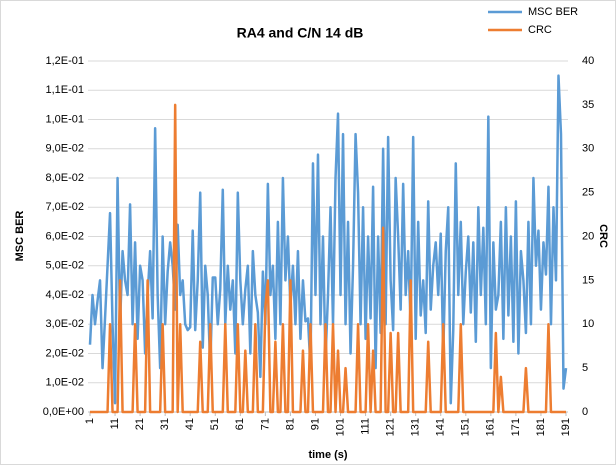 This screenshot has width=616, height=465. Describe the element at coordinates (603, 236) in the screenshot. I see `y2-axis-label: CRC` at that location.